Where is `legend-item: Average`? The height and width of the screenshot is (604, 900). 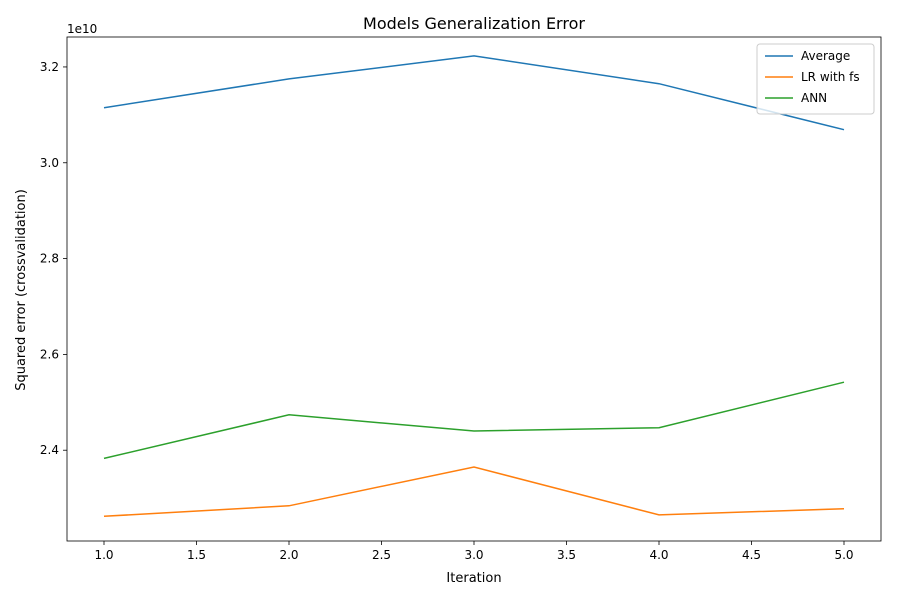 legend-item: Average is located at coordinates (807, 56).